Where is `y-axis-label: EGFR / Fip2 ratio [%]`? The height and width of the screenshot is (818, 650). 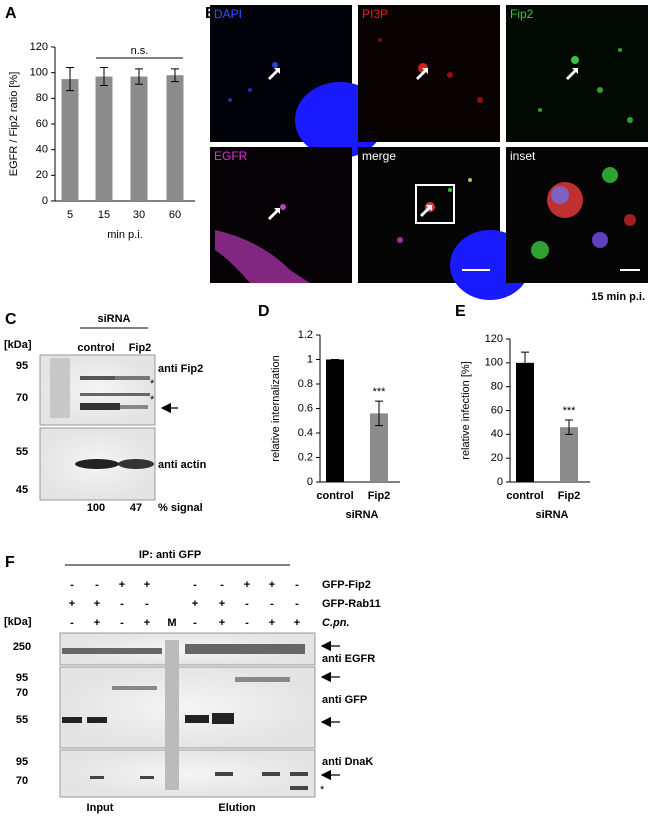 y-axis-label: EGFR / Fip2 ratio [%] is located at coordinates (14, 124).